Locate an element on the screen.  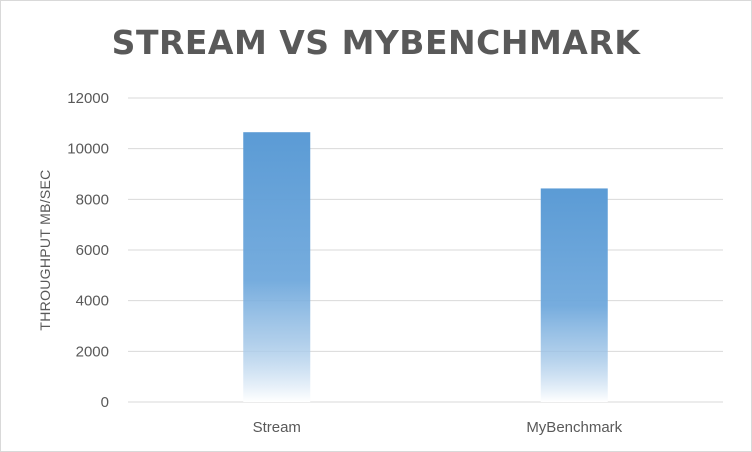
y-tick-labels: 0 2000 4000 6000 8000 10000 12000 is located at coordinates (88, 250).